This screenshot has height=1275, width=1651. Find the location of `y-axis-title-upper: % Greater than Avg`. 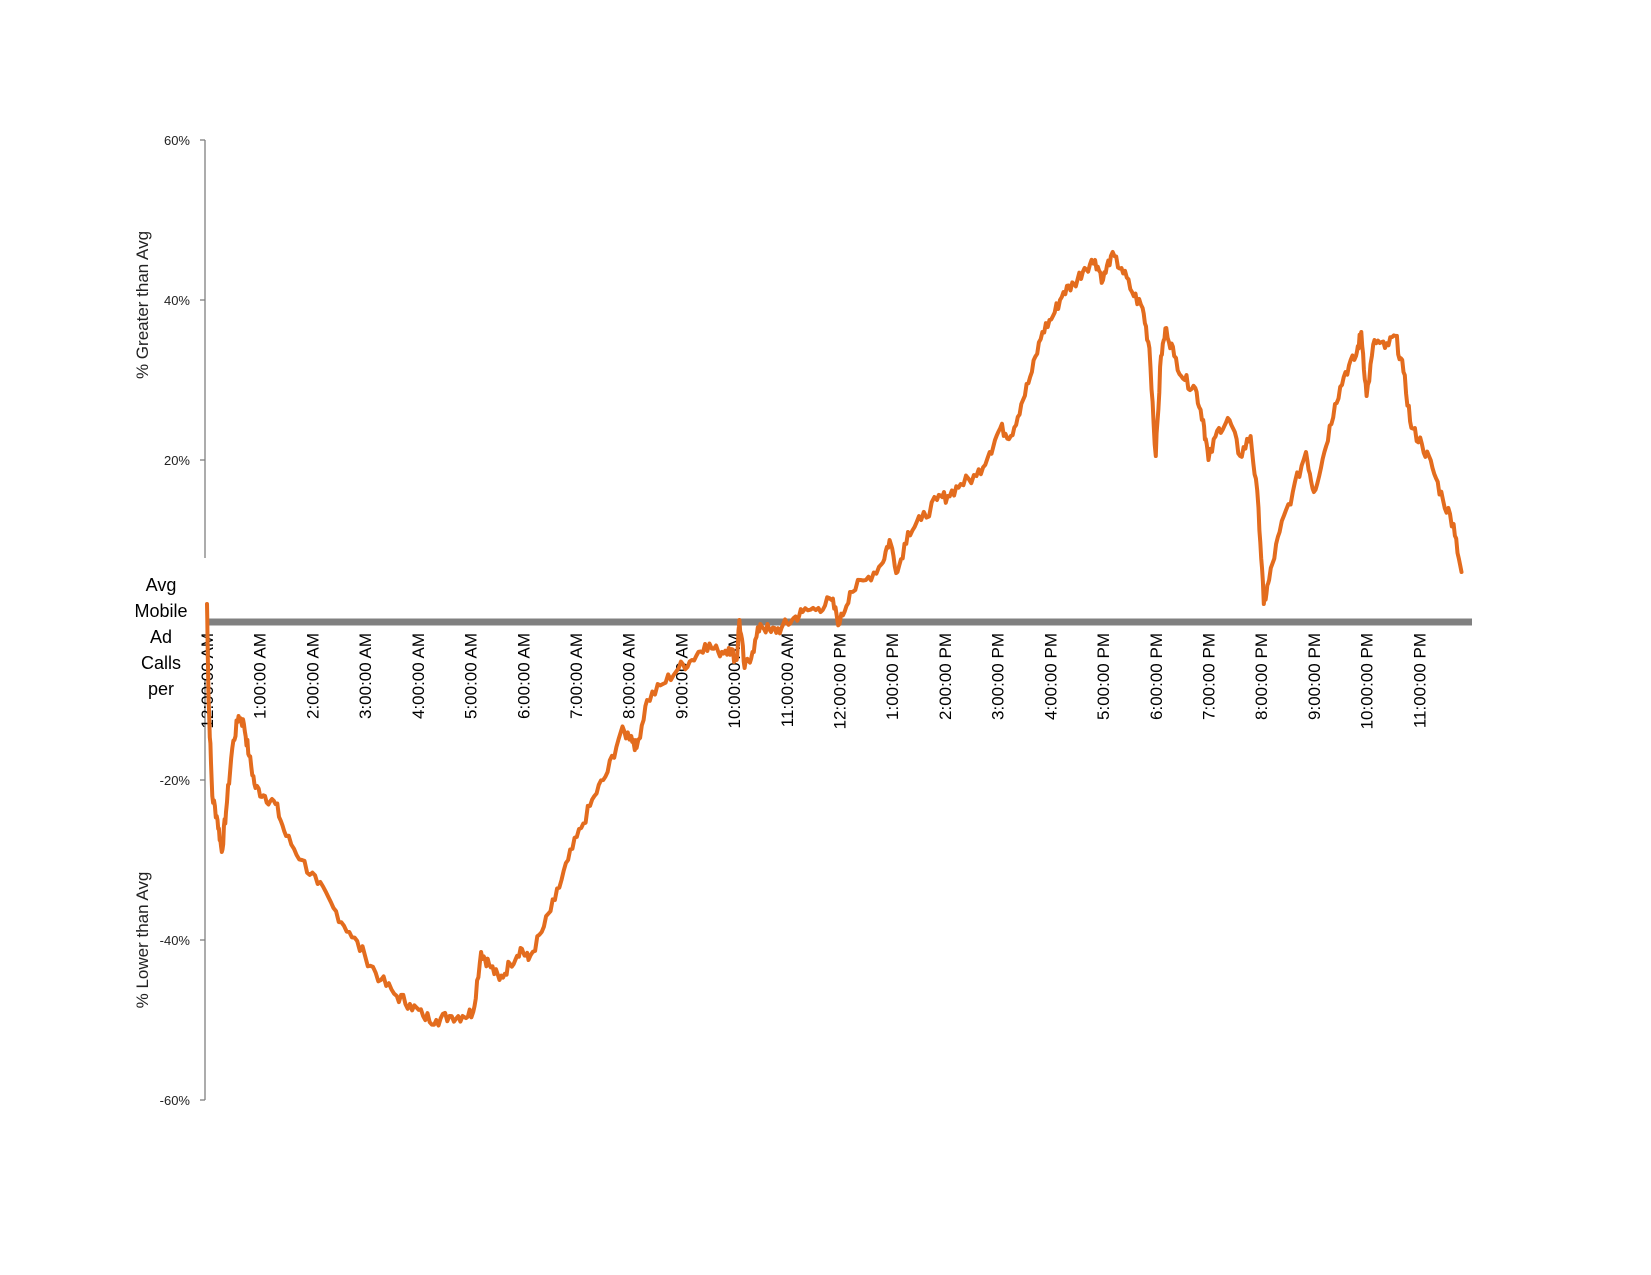

y-axis-title-upper: % Greater than Avg is located at coordinates (142, 305).